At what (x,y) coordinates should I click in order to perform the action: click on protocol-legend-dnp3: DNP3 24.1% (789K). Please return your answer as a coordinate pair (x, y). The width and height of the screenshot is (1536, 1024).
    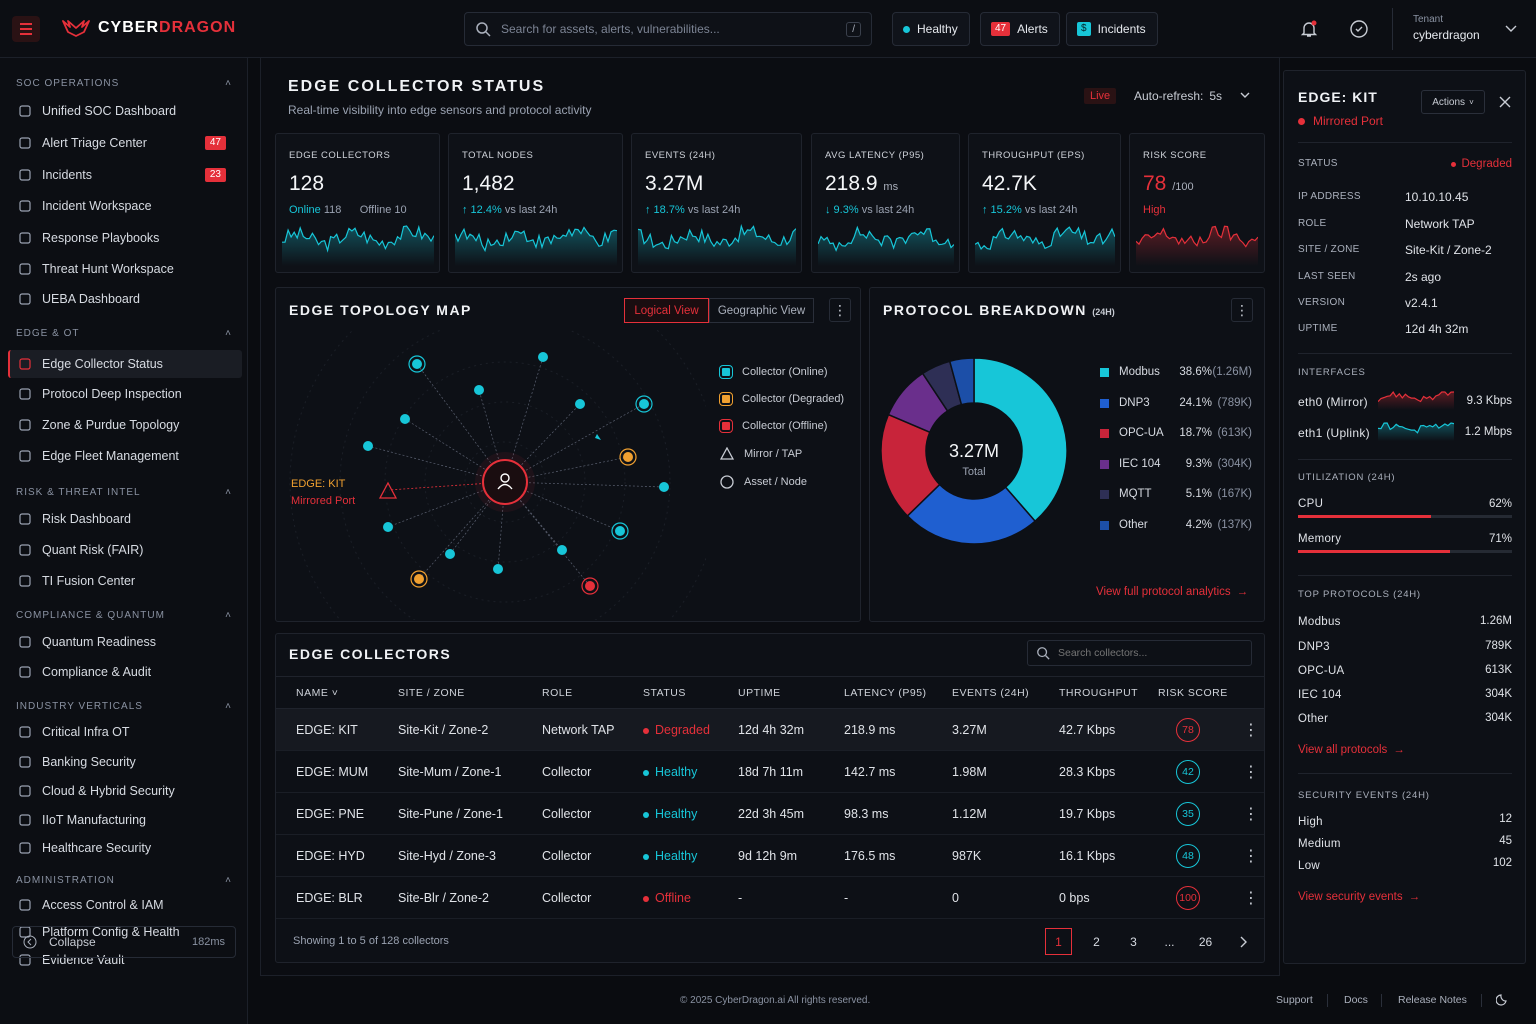
    Looking at the image, I should click on (1176, 403).